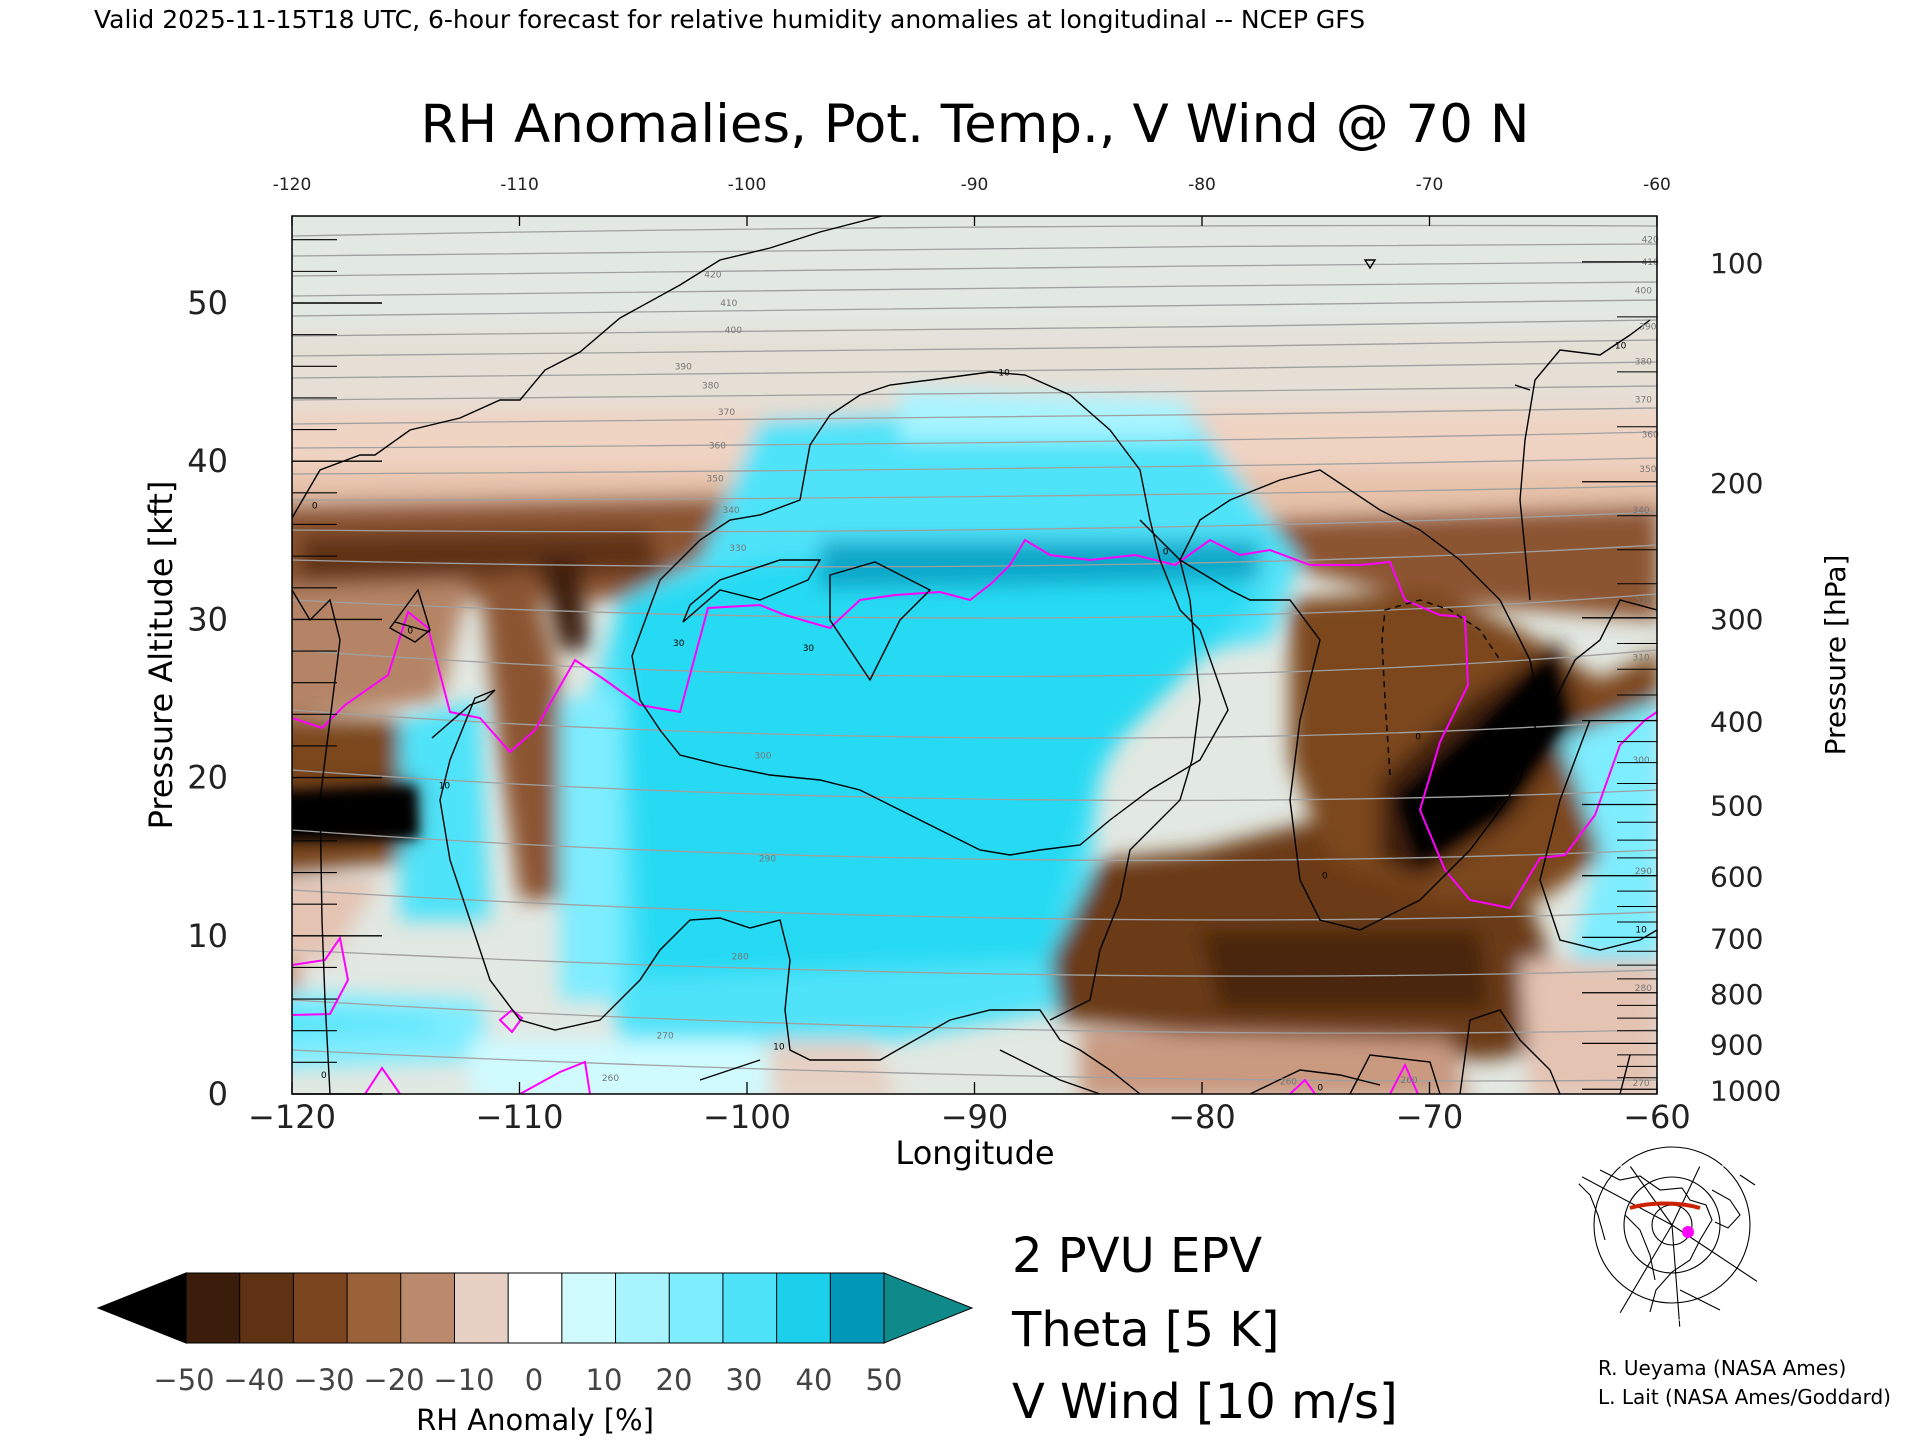 The width and height of the screenshot is (1920, 1440). Describe the element at coordinates (1736, 1044) in the screenshot. I see `pressure-tick-label: 900` at that location.